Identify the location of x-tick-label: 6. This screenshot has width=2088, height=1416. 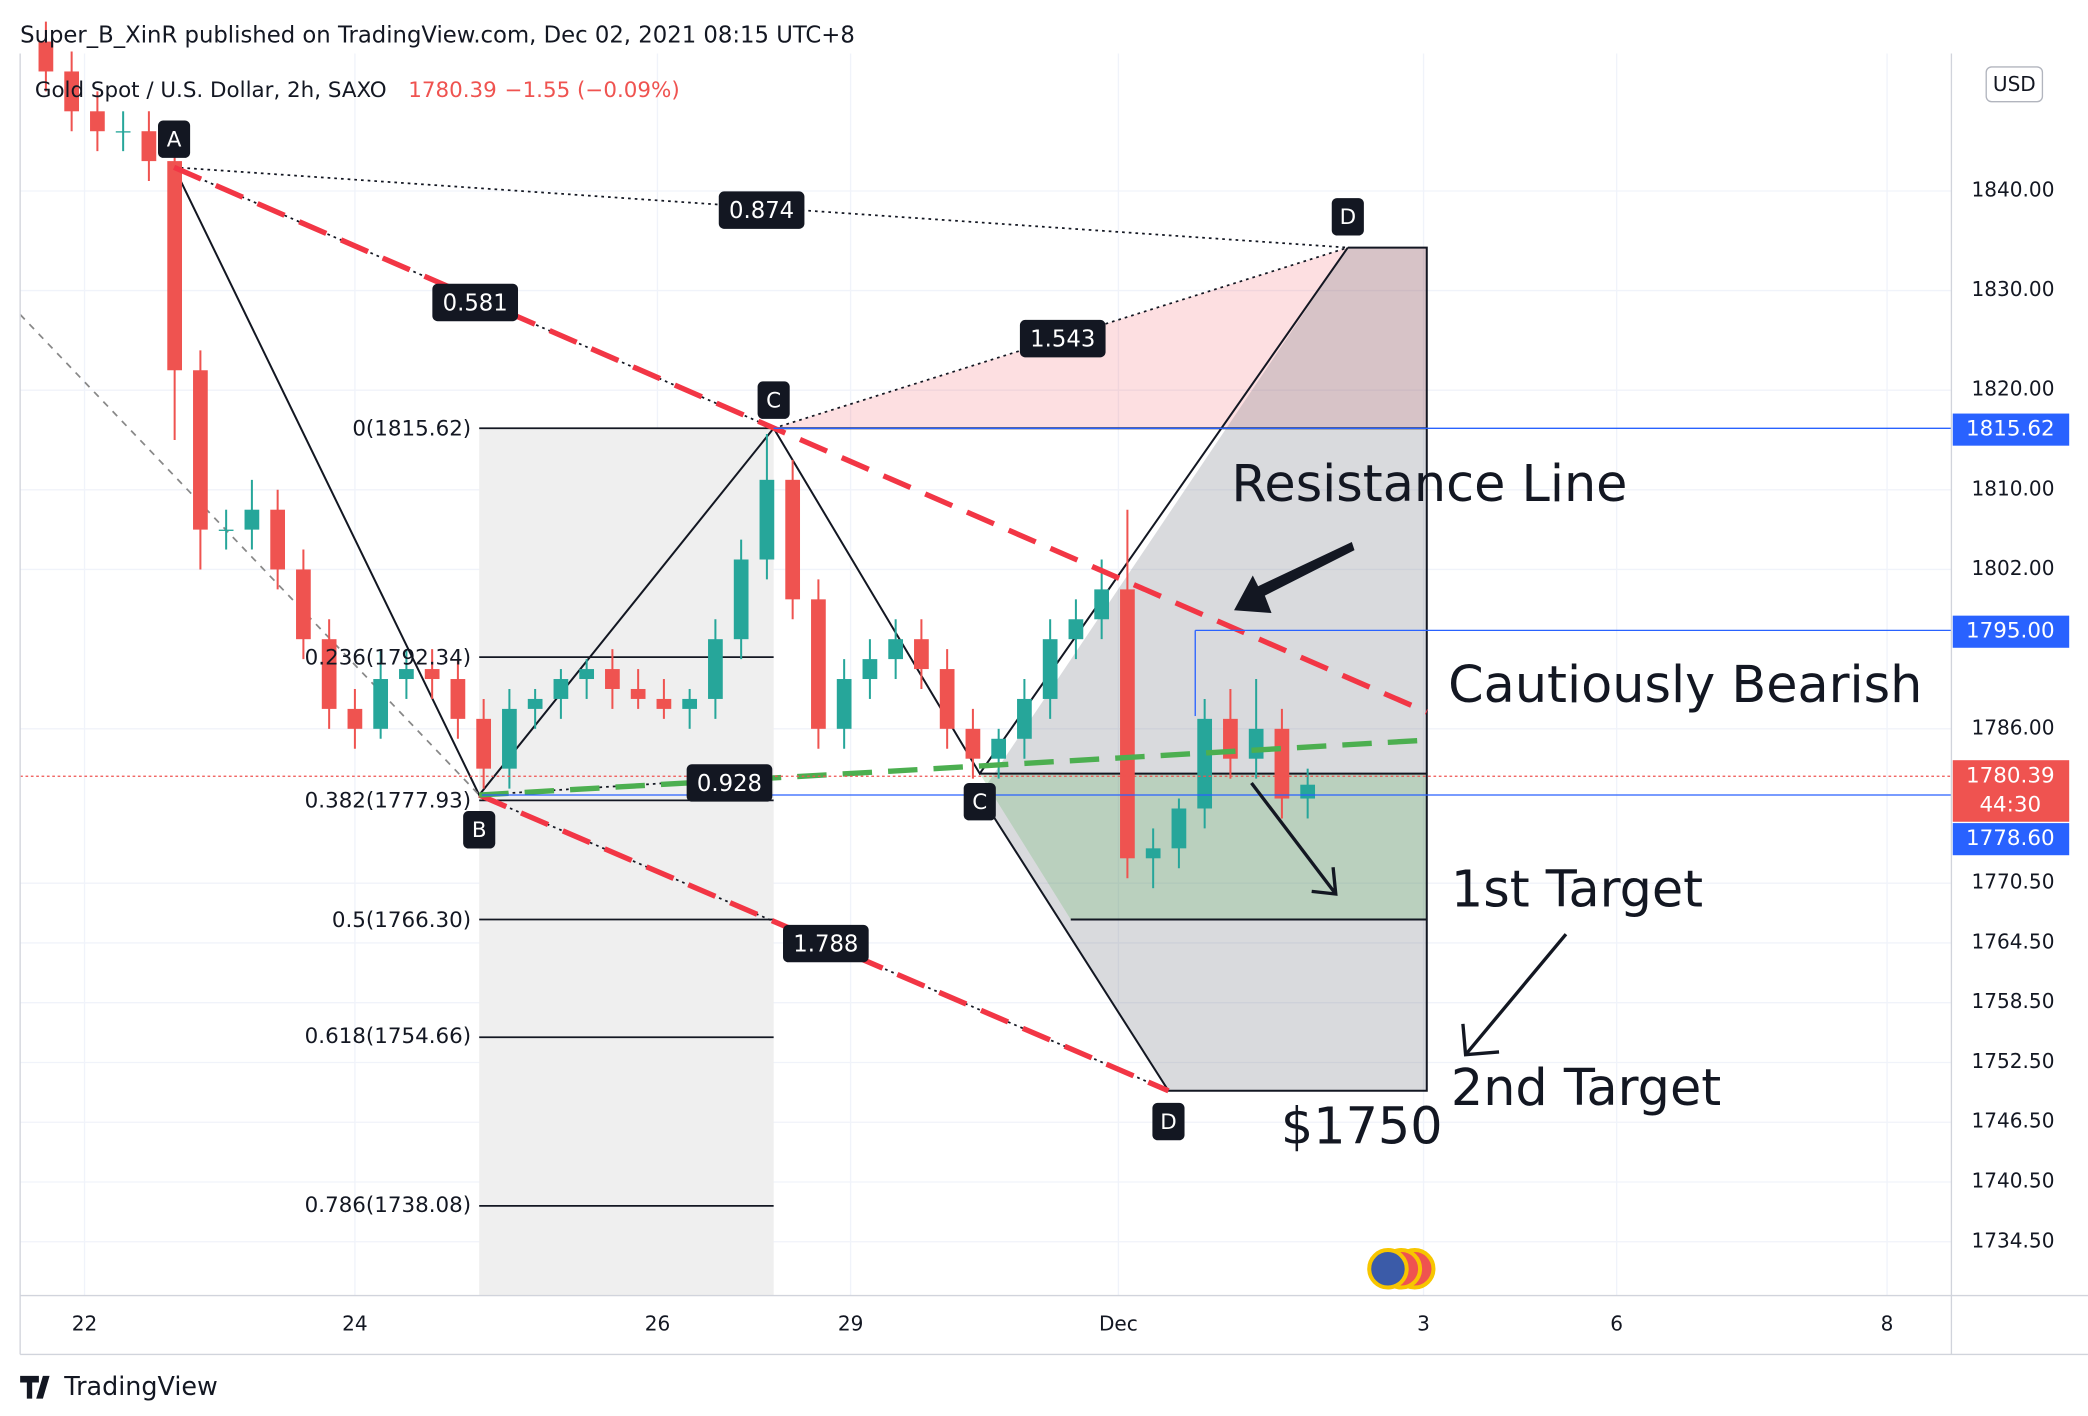
(1616, 1323).